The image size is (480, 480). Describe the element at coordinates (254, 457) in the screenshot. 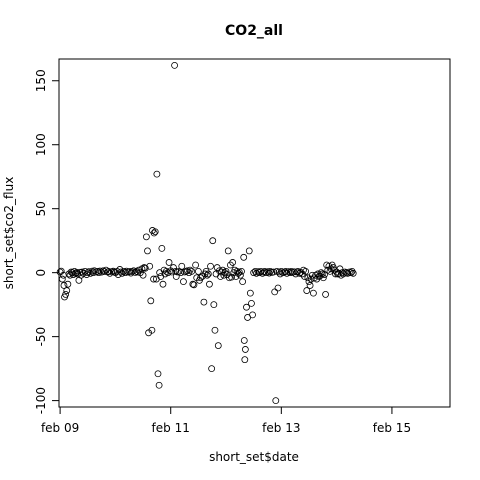

I see `x-axis-label: short_set$date` at that location.